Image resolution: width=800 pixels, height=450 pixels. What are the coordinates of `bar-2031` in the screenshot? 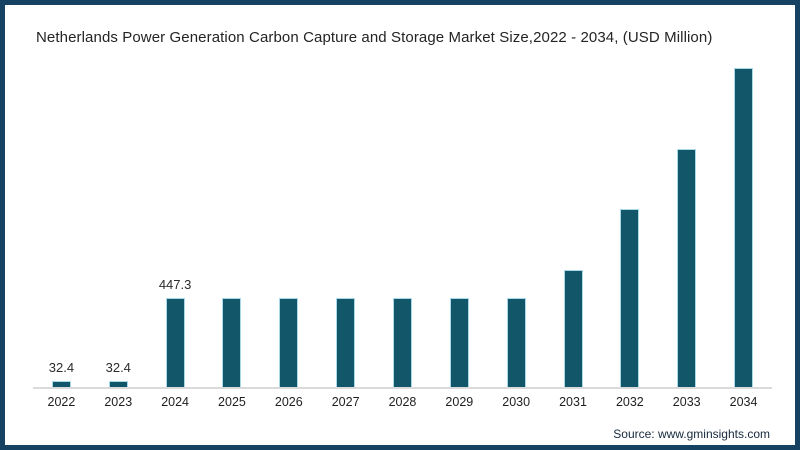 It's located at (573, 328).